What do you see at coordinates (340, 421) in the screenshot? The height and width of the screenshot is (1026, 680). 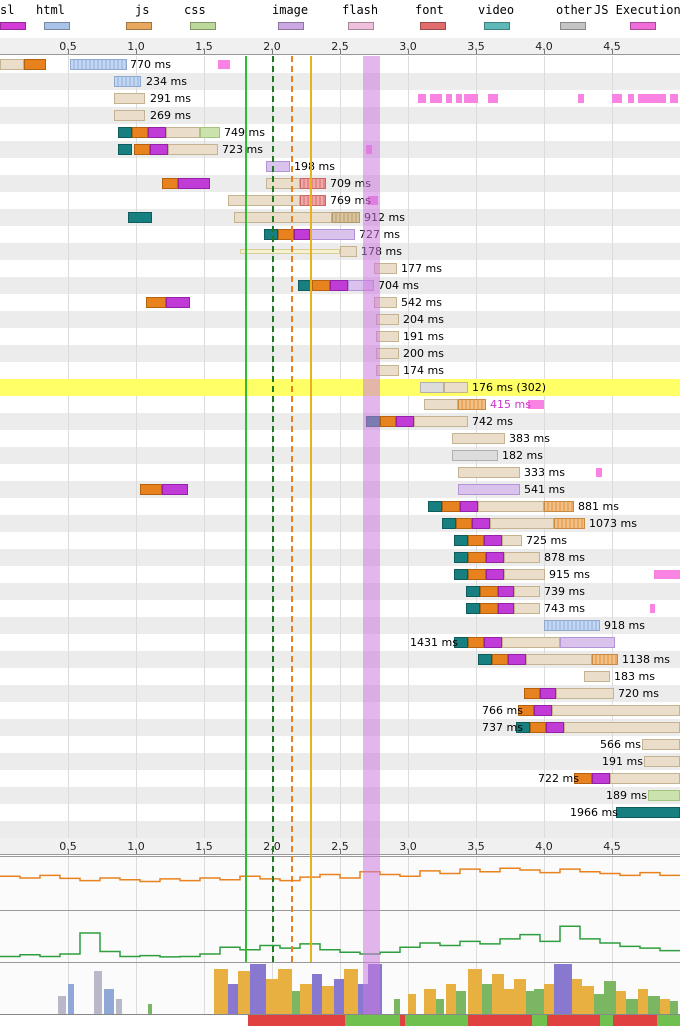 I see `waterfall-row: 742 ms` at bounding box center [340, 421].